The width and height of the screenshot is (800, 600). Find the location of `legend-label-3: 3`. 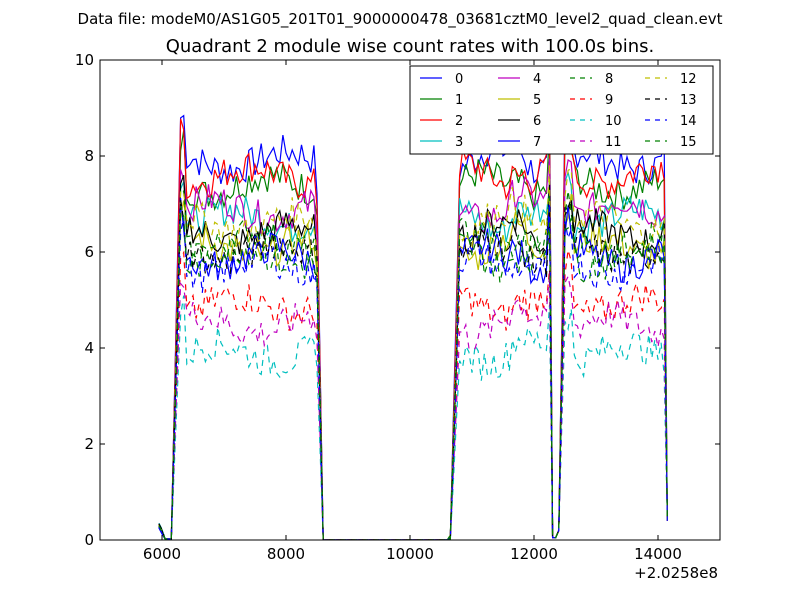

legend-label-3: 3 is located at coordinates (459, 142).